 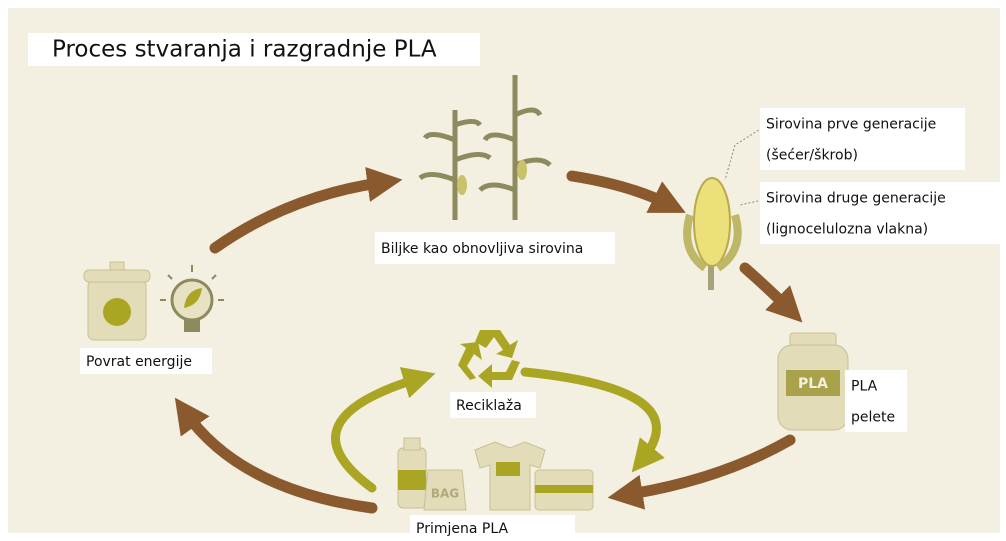 What do you see at coordinates (498, 430) in the screenshot?
I see `recycle-arrows` at bounding box center [498, 430].